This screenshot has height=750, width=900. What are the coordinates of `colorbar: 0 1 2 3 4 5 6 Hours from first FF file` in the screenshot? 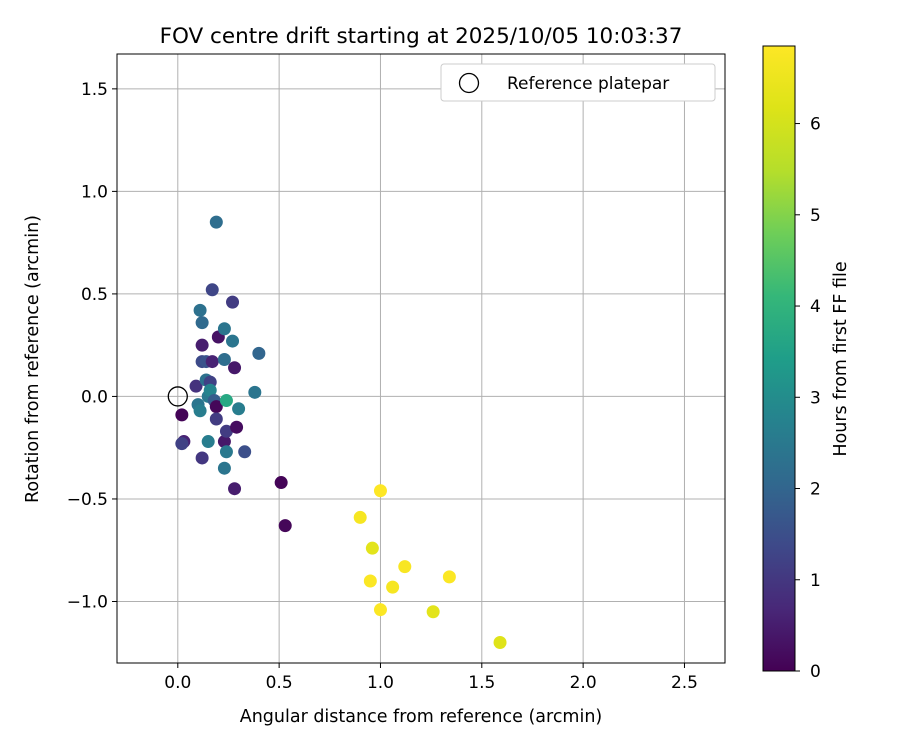 It's located at (806, 363).